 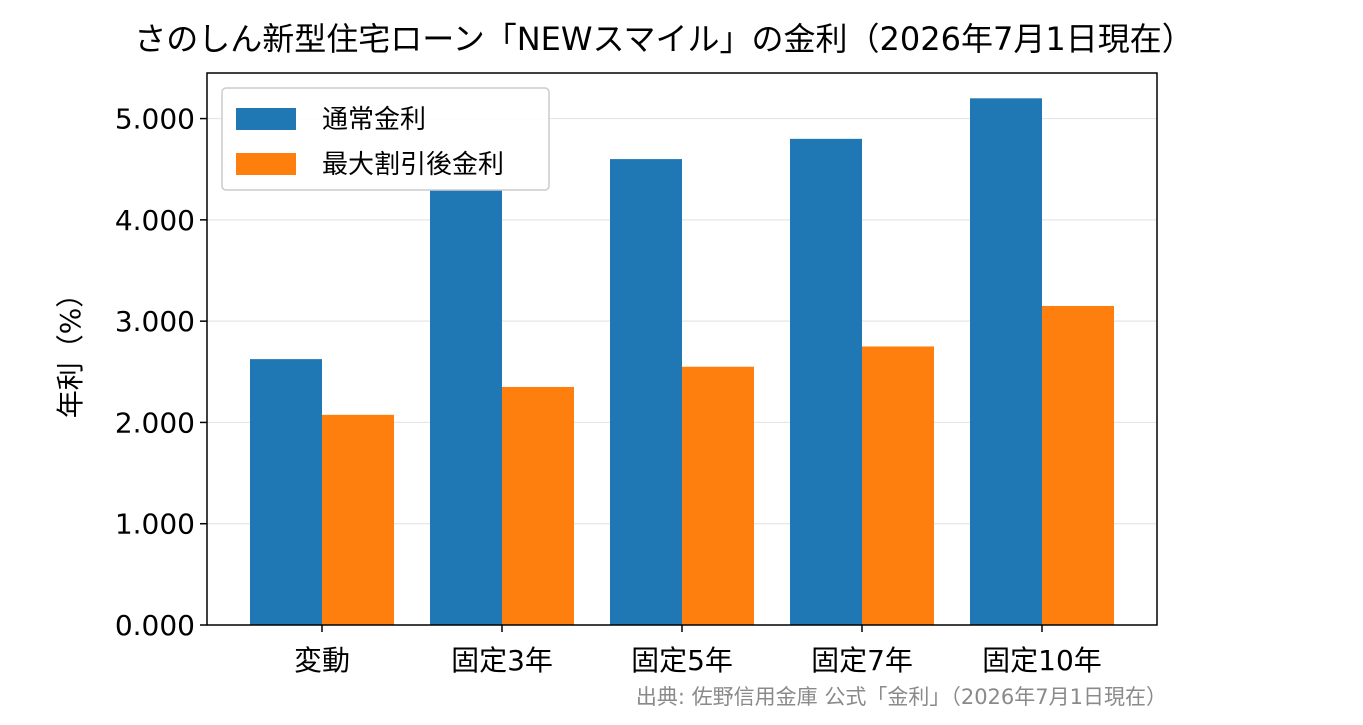 I want to click on legend-swatch-normal, so click(x=266, y=119).